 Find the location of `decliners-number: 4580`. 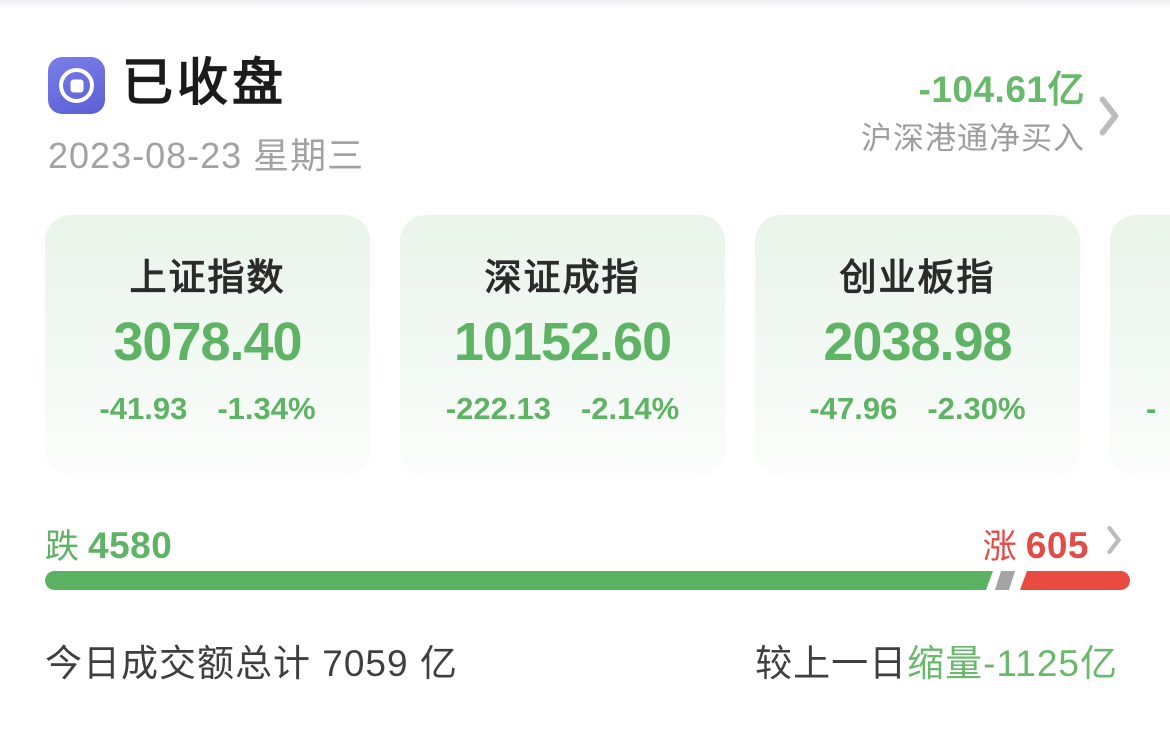

decliners-number: 4580 is located at coordinates (130, 545).